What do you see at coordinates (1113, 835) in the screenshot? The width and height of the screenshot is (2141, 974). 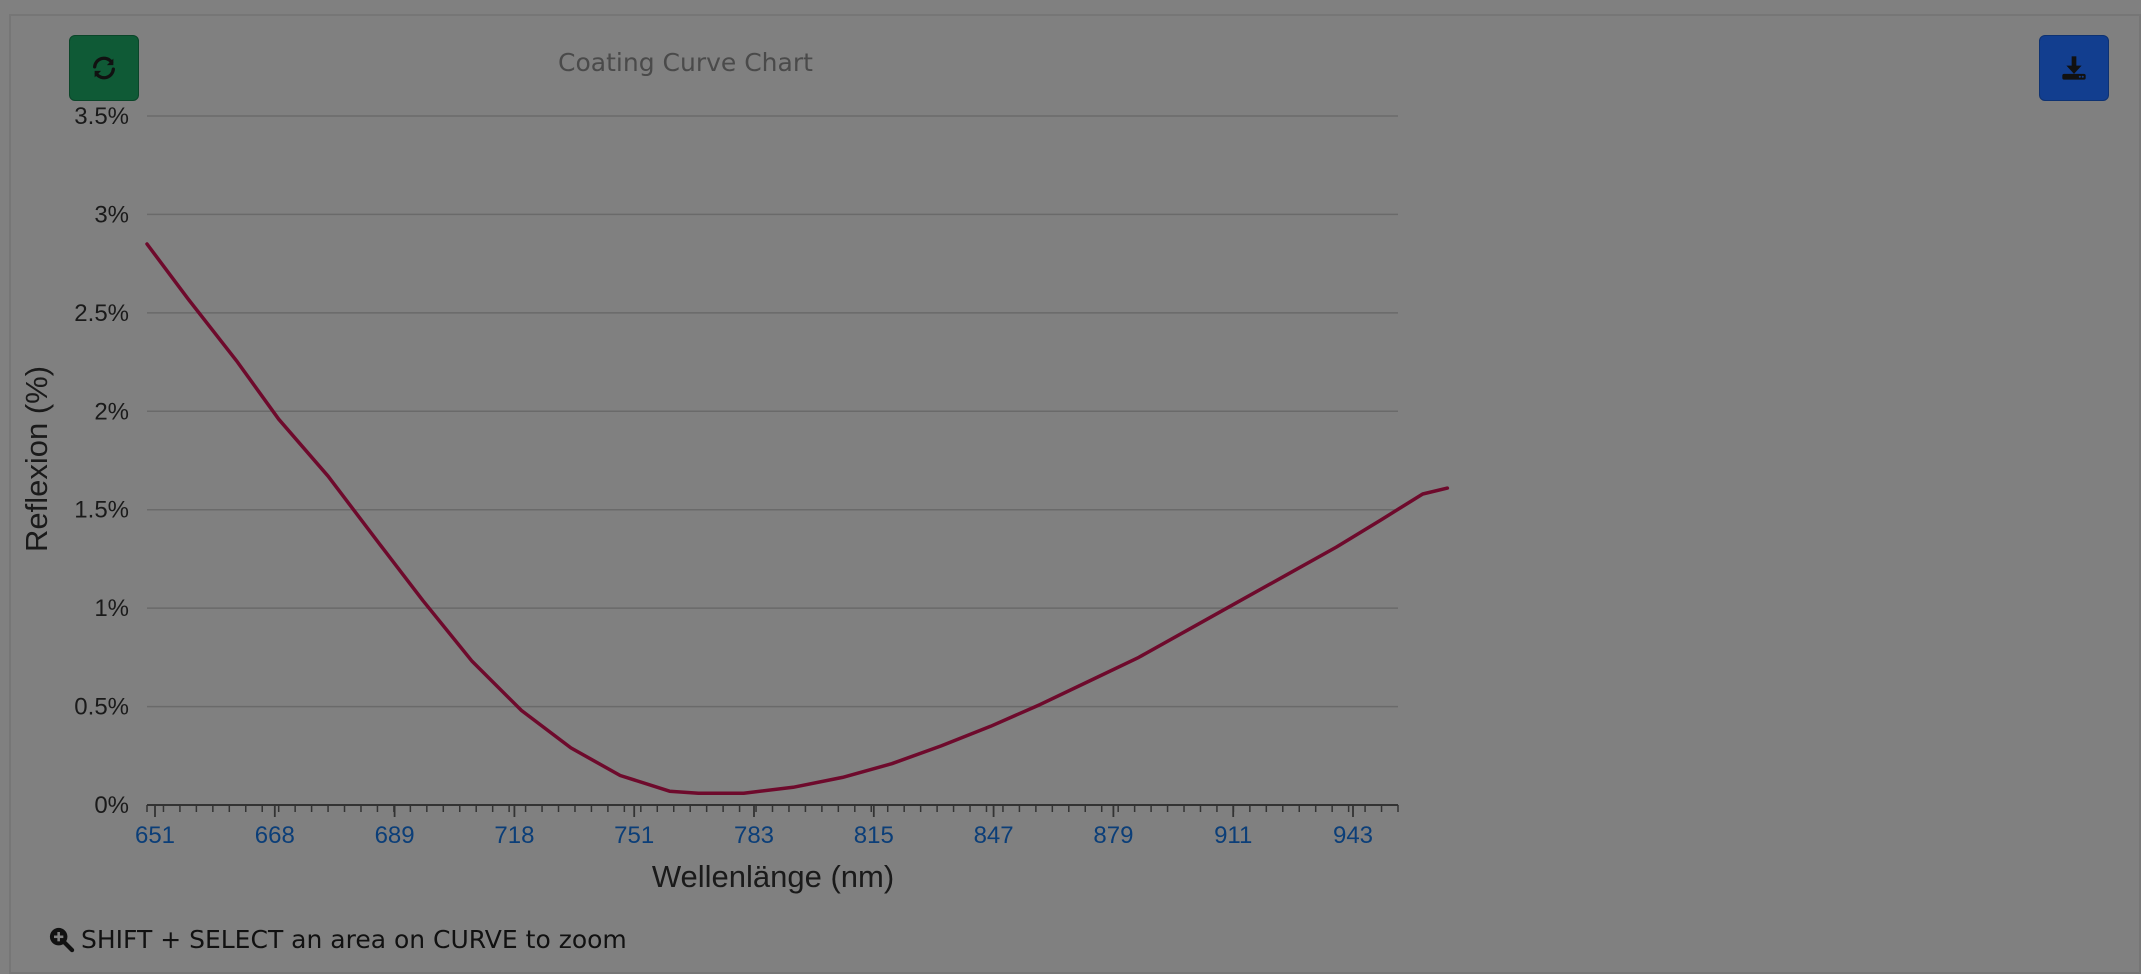 I see `x-tick-label: 879` at bounding box center [1113, 835].